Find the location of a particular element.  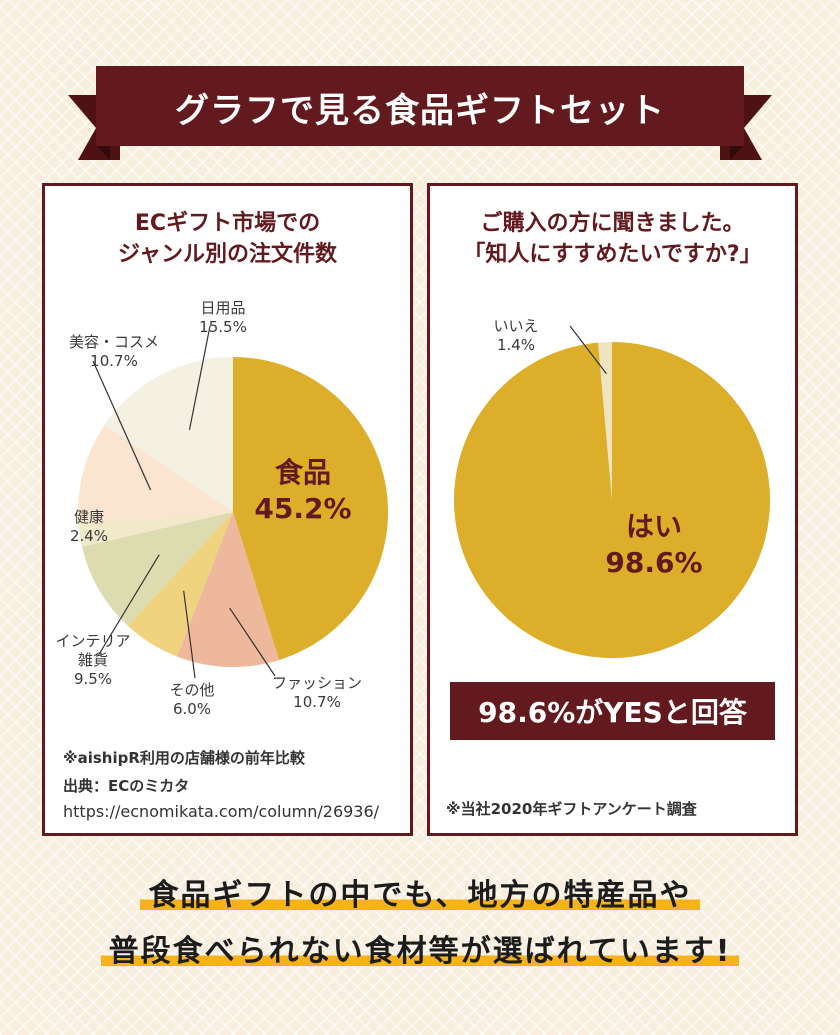

source-note: ※aishipR利用の店舗様の前年比較 is located at coordinates (184, 758).